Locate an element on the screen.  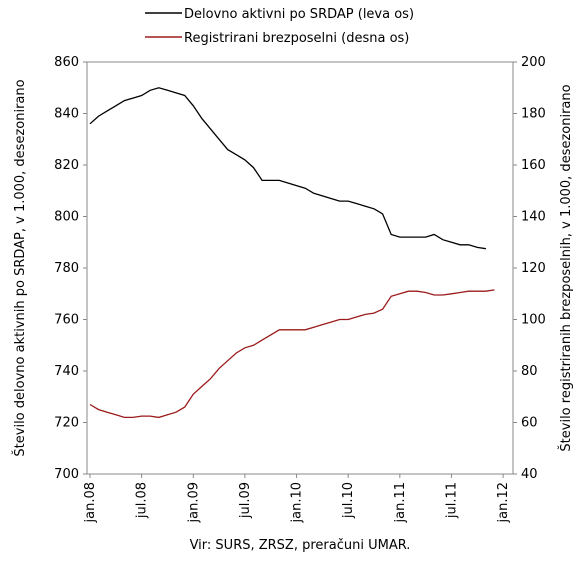
x-tick-label: jul.10 is located at coordinates (348, 500).